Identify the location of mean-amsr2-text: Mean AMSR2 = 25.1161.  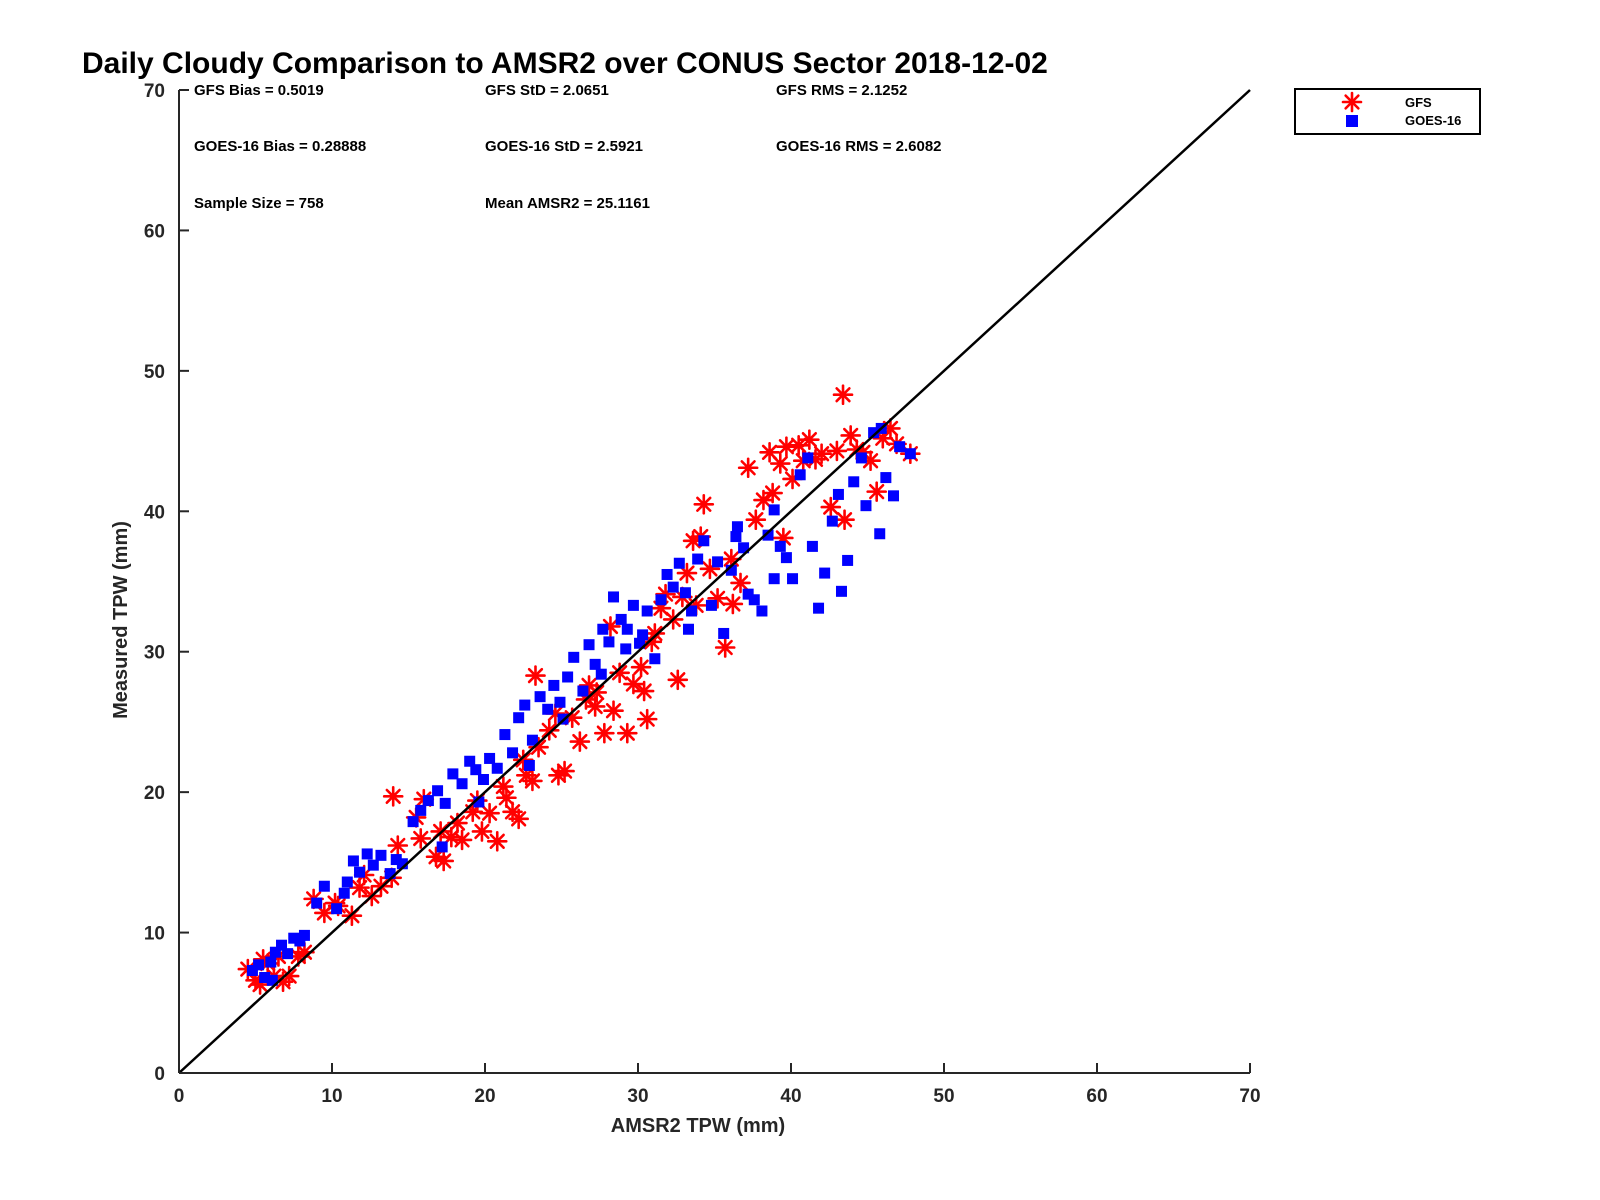
(567, 203).